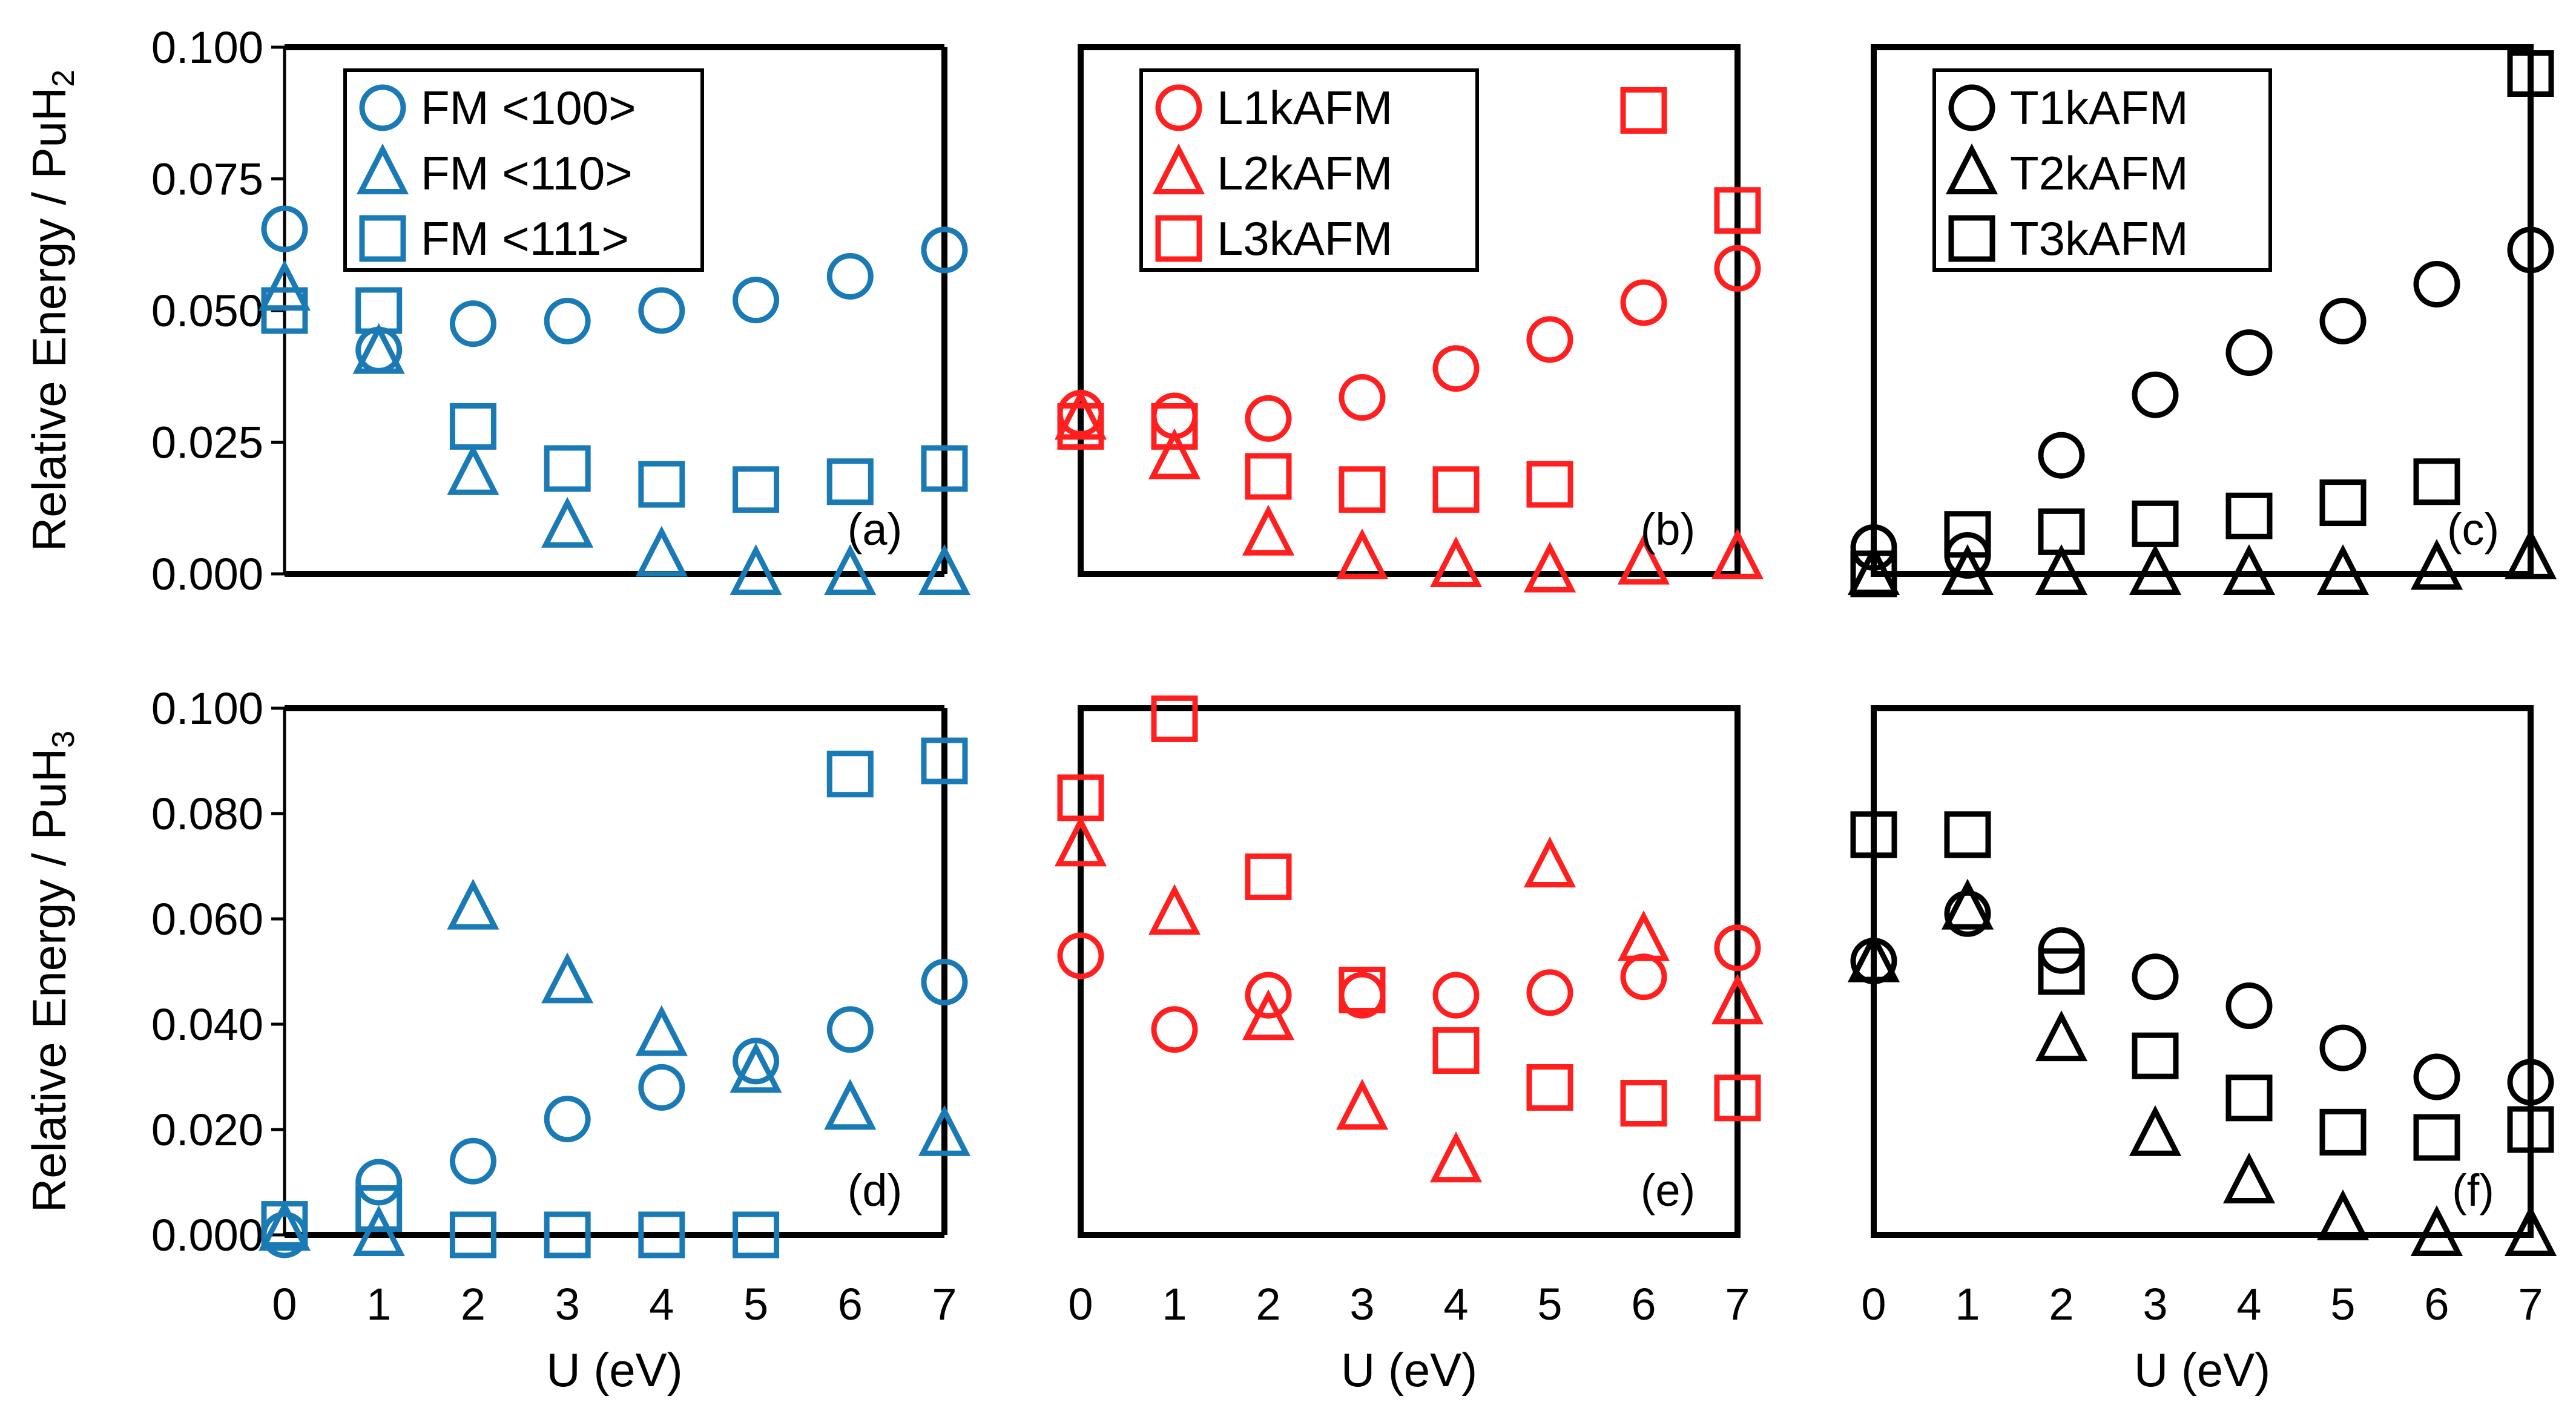 This screenshot has width=2576, height=1408. Describe the element at coordinates (875, 529) in the screenshot. I see `panel-label: (a)` at that location.